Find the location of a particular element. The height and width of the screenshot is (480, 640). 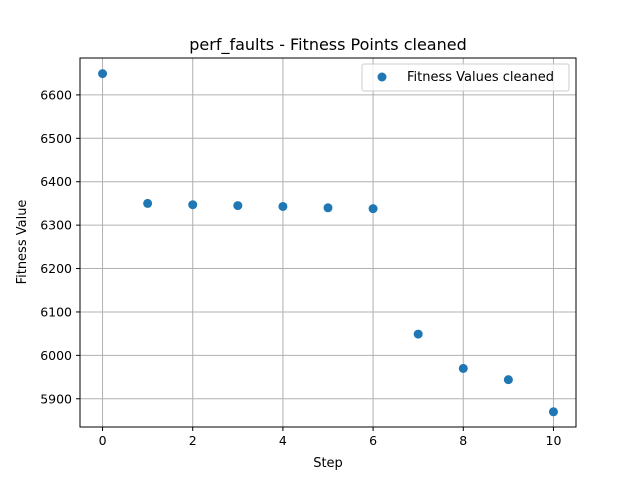

x-tick-label: 8 is located at coordinates (463, 440).